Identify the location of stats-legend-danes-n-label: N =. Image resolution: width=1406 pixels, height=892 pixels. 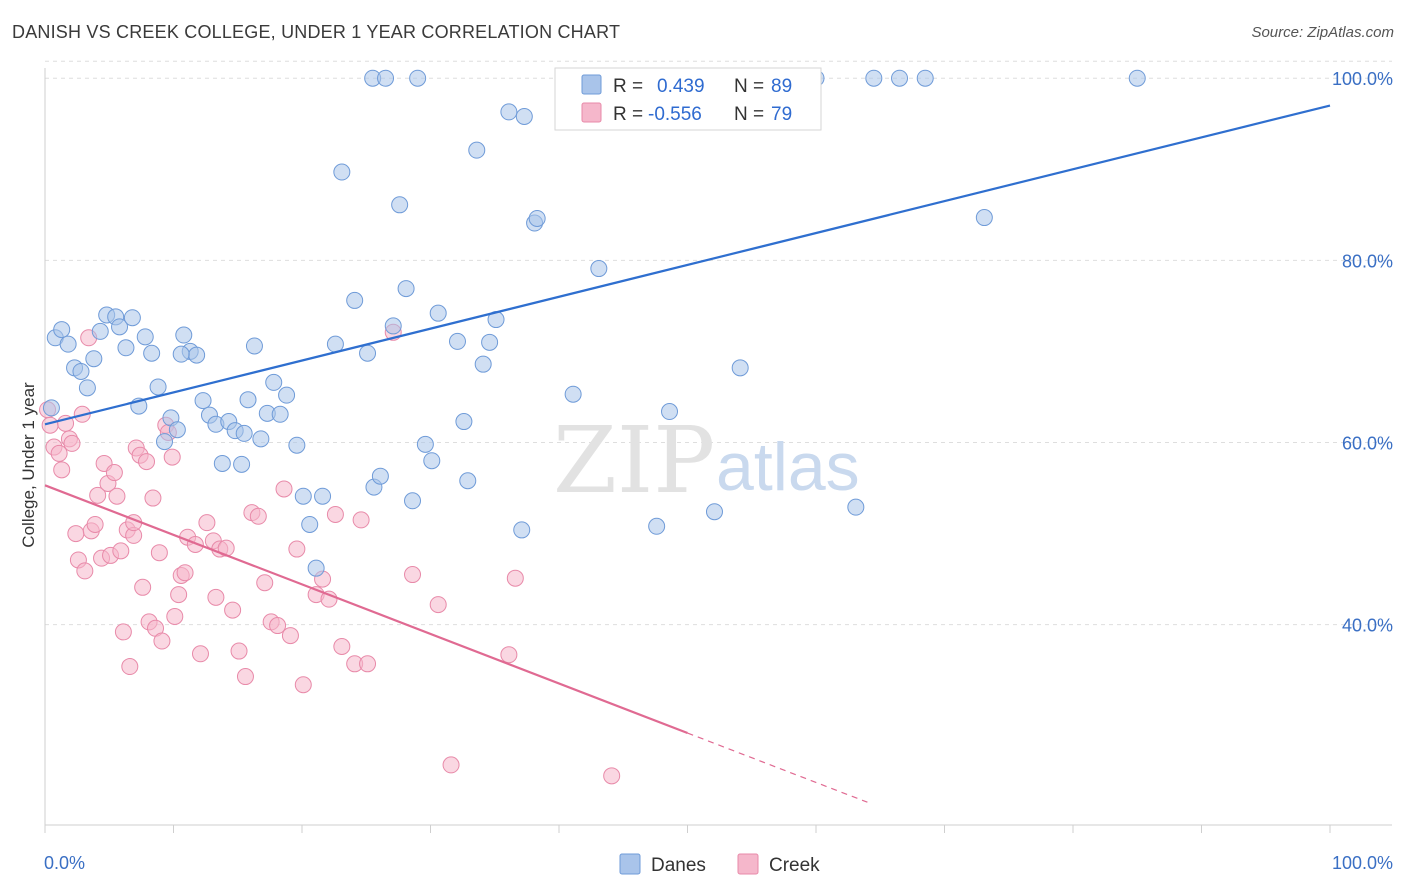
(749, 86).